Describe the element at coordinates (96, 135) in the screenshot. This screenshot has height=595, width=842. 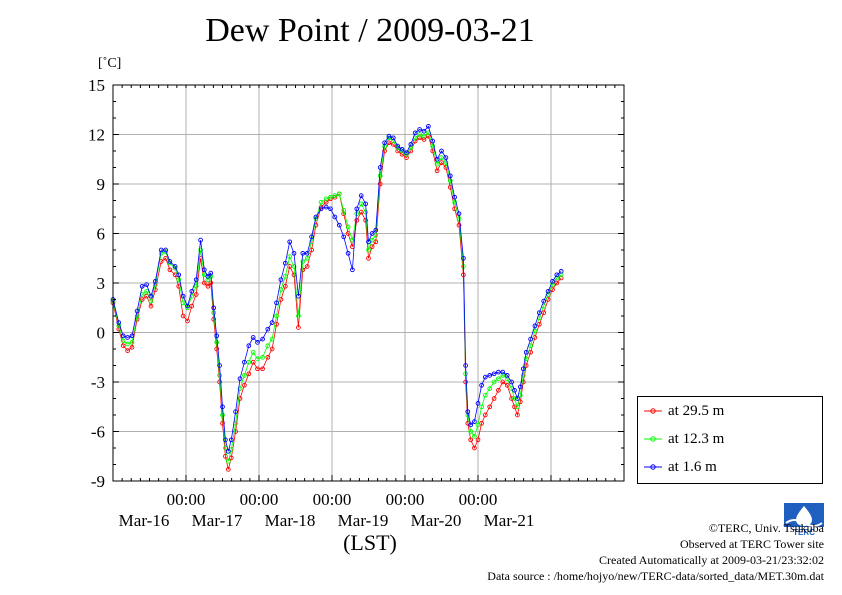
I see `y-tick-label: 12` at that location.